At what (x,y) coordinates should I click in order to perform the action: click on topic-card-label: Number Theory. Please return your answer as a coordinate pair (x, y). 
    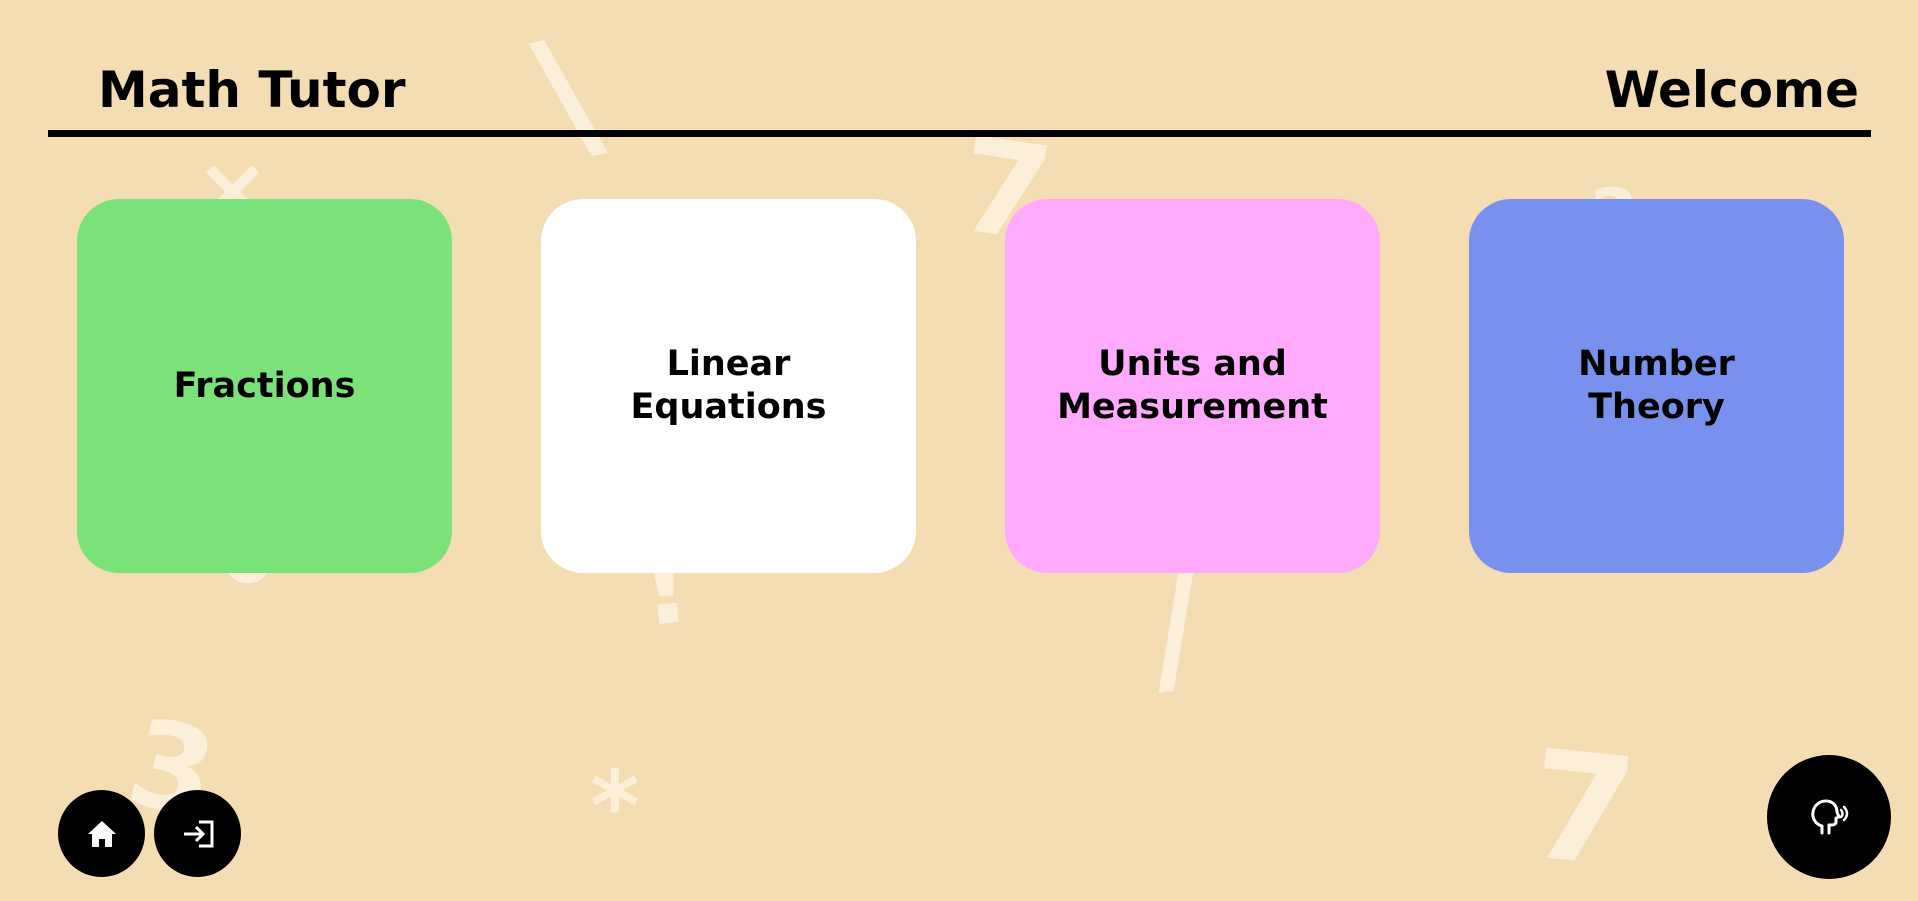
    Looking at the image, I should click on (1656, 385).